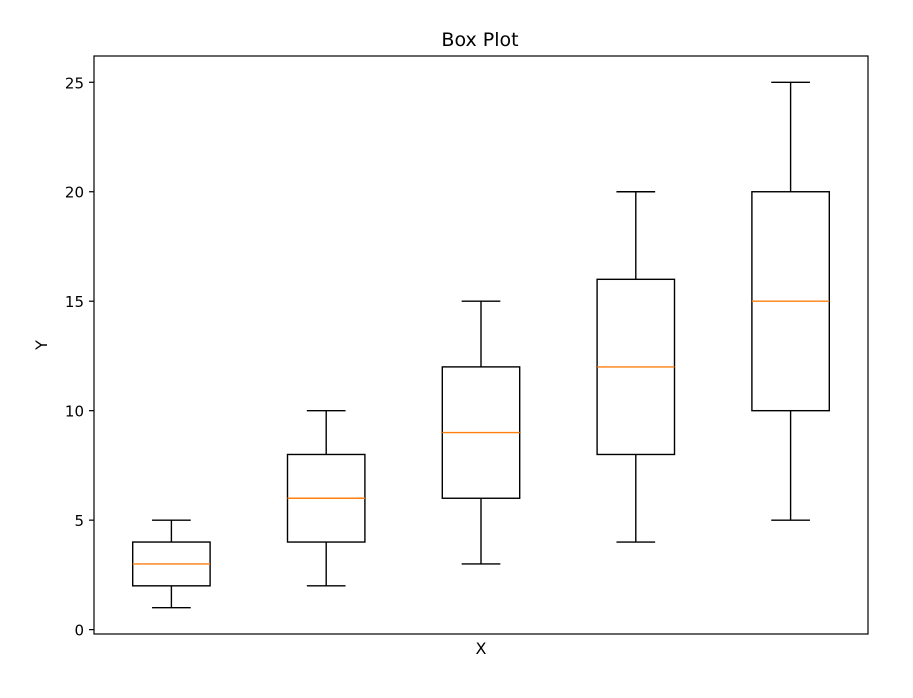 Image resolution: width=913 pixels, height=698 pixels. Describe the element at coordinates (79, 631) in the screenshot. I see `y-tick-label: 0` at that location.